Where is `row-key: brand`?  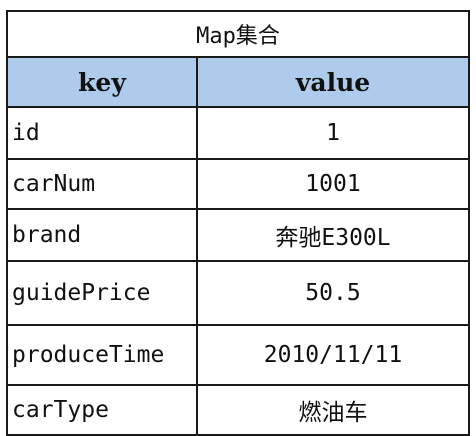 row-key: brand is located at coordinates (102, 235).